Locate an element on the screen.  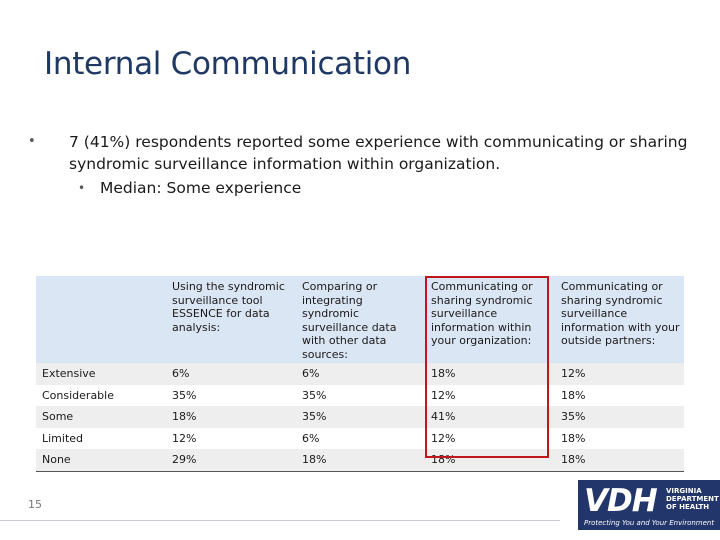
table-row: Extensive 6% 6% 18% 12% is located at coordinates (360, 374).